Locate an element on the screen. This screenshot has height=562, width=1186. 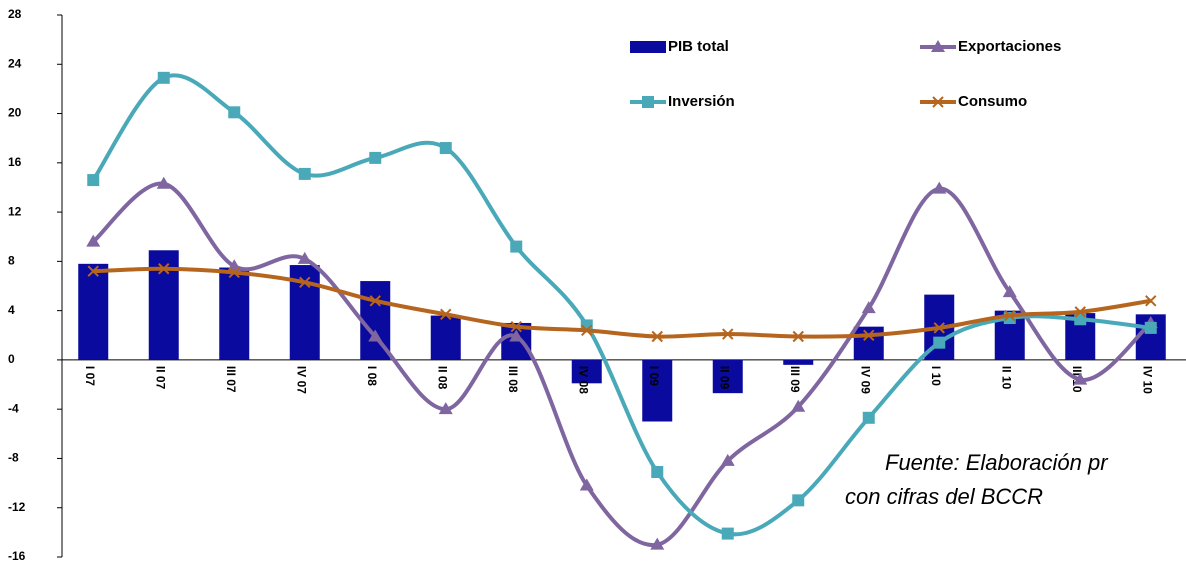
legend-label: Inversión is located at coordinates (701, 101).